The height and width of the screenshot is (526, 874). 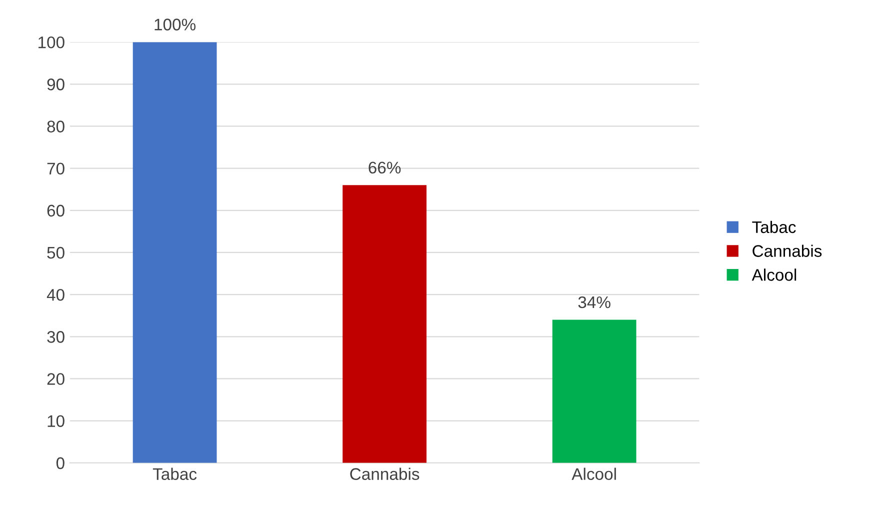 What do you see at coordinates (55, 168) in the screenshot?
I see `y-tick-label: 70` at bounding box center [55, 168].